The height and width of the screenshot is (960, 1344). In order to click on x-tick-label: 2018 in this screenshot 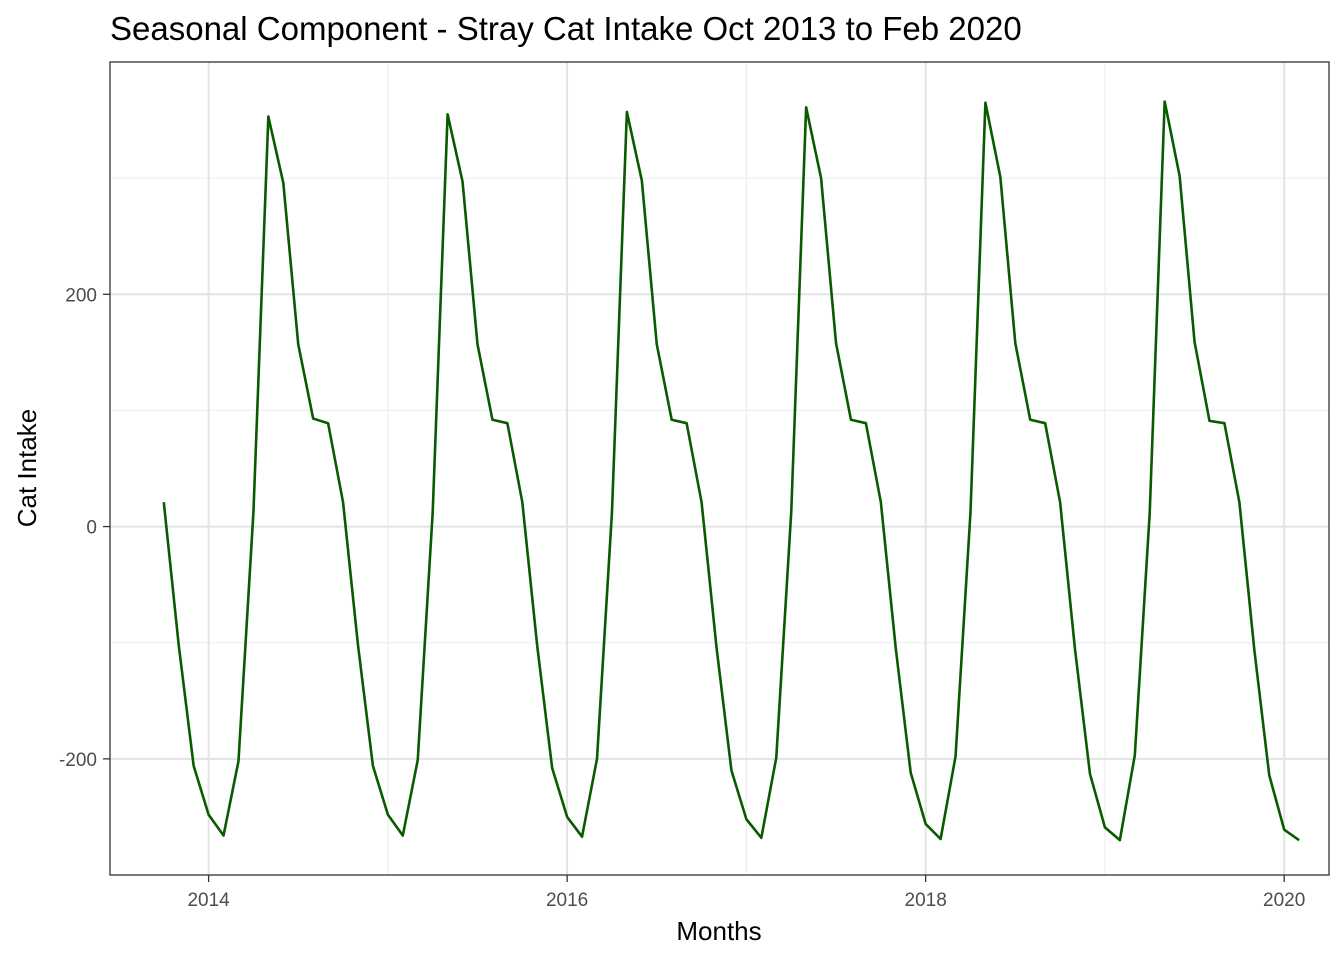, I will do `click(926, 900)`.